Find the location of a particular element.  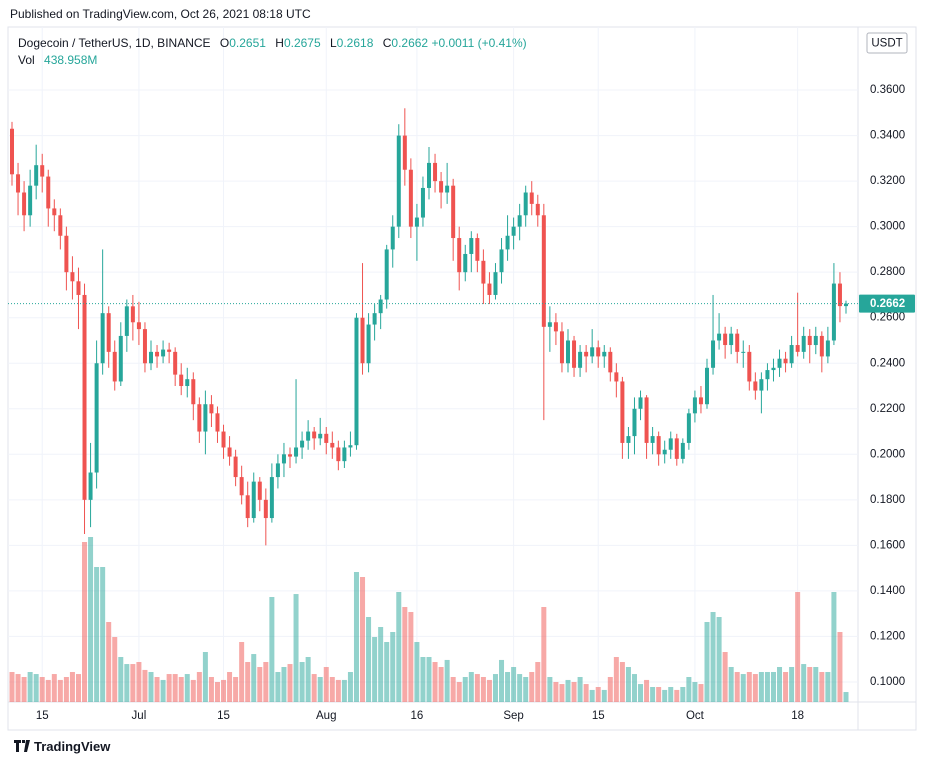

symbol: Dogecoin / TetherUS, 1D, BINANCE is located at coordinates (114, 43).